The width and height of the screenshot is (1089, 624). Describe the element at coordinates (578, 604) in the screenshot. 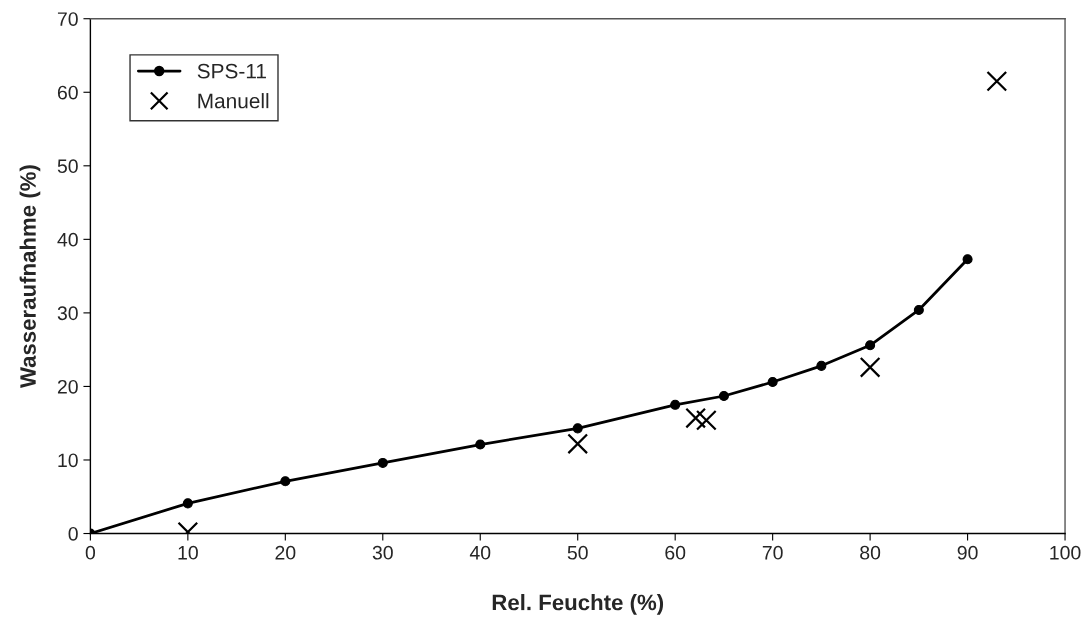

I see `x-axis-title: Rel. Feuchte (%)` at that location.